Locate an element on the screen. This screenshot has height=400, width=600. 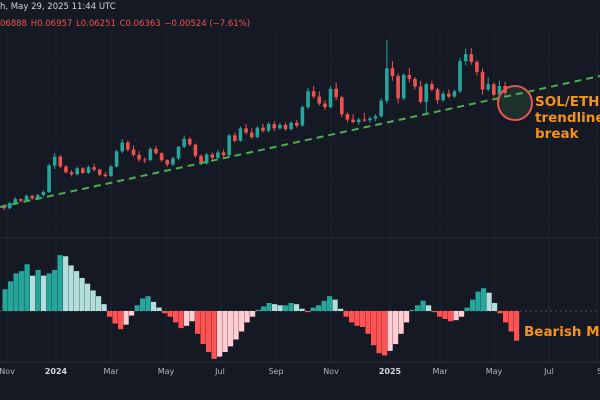
time-axis-tick-label: Sep is located at coordinates (275, 371).